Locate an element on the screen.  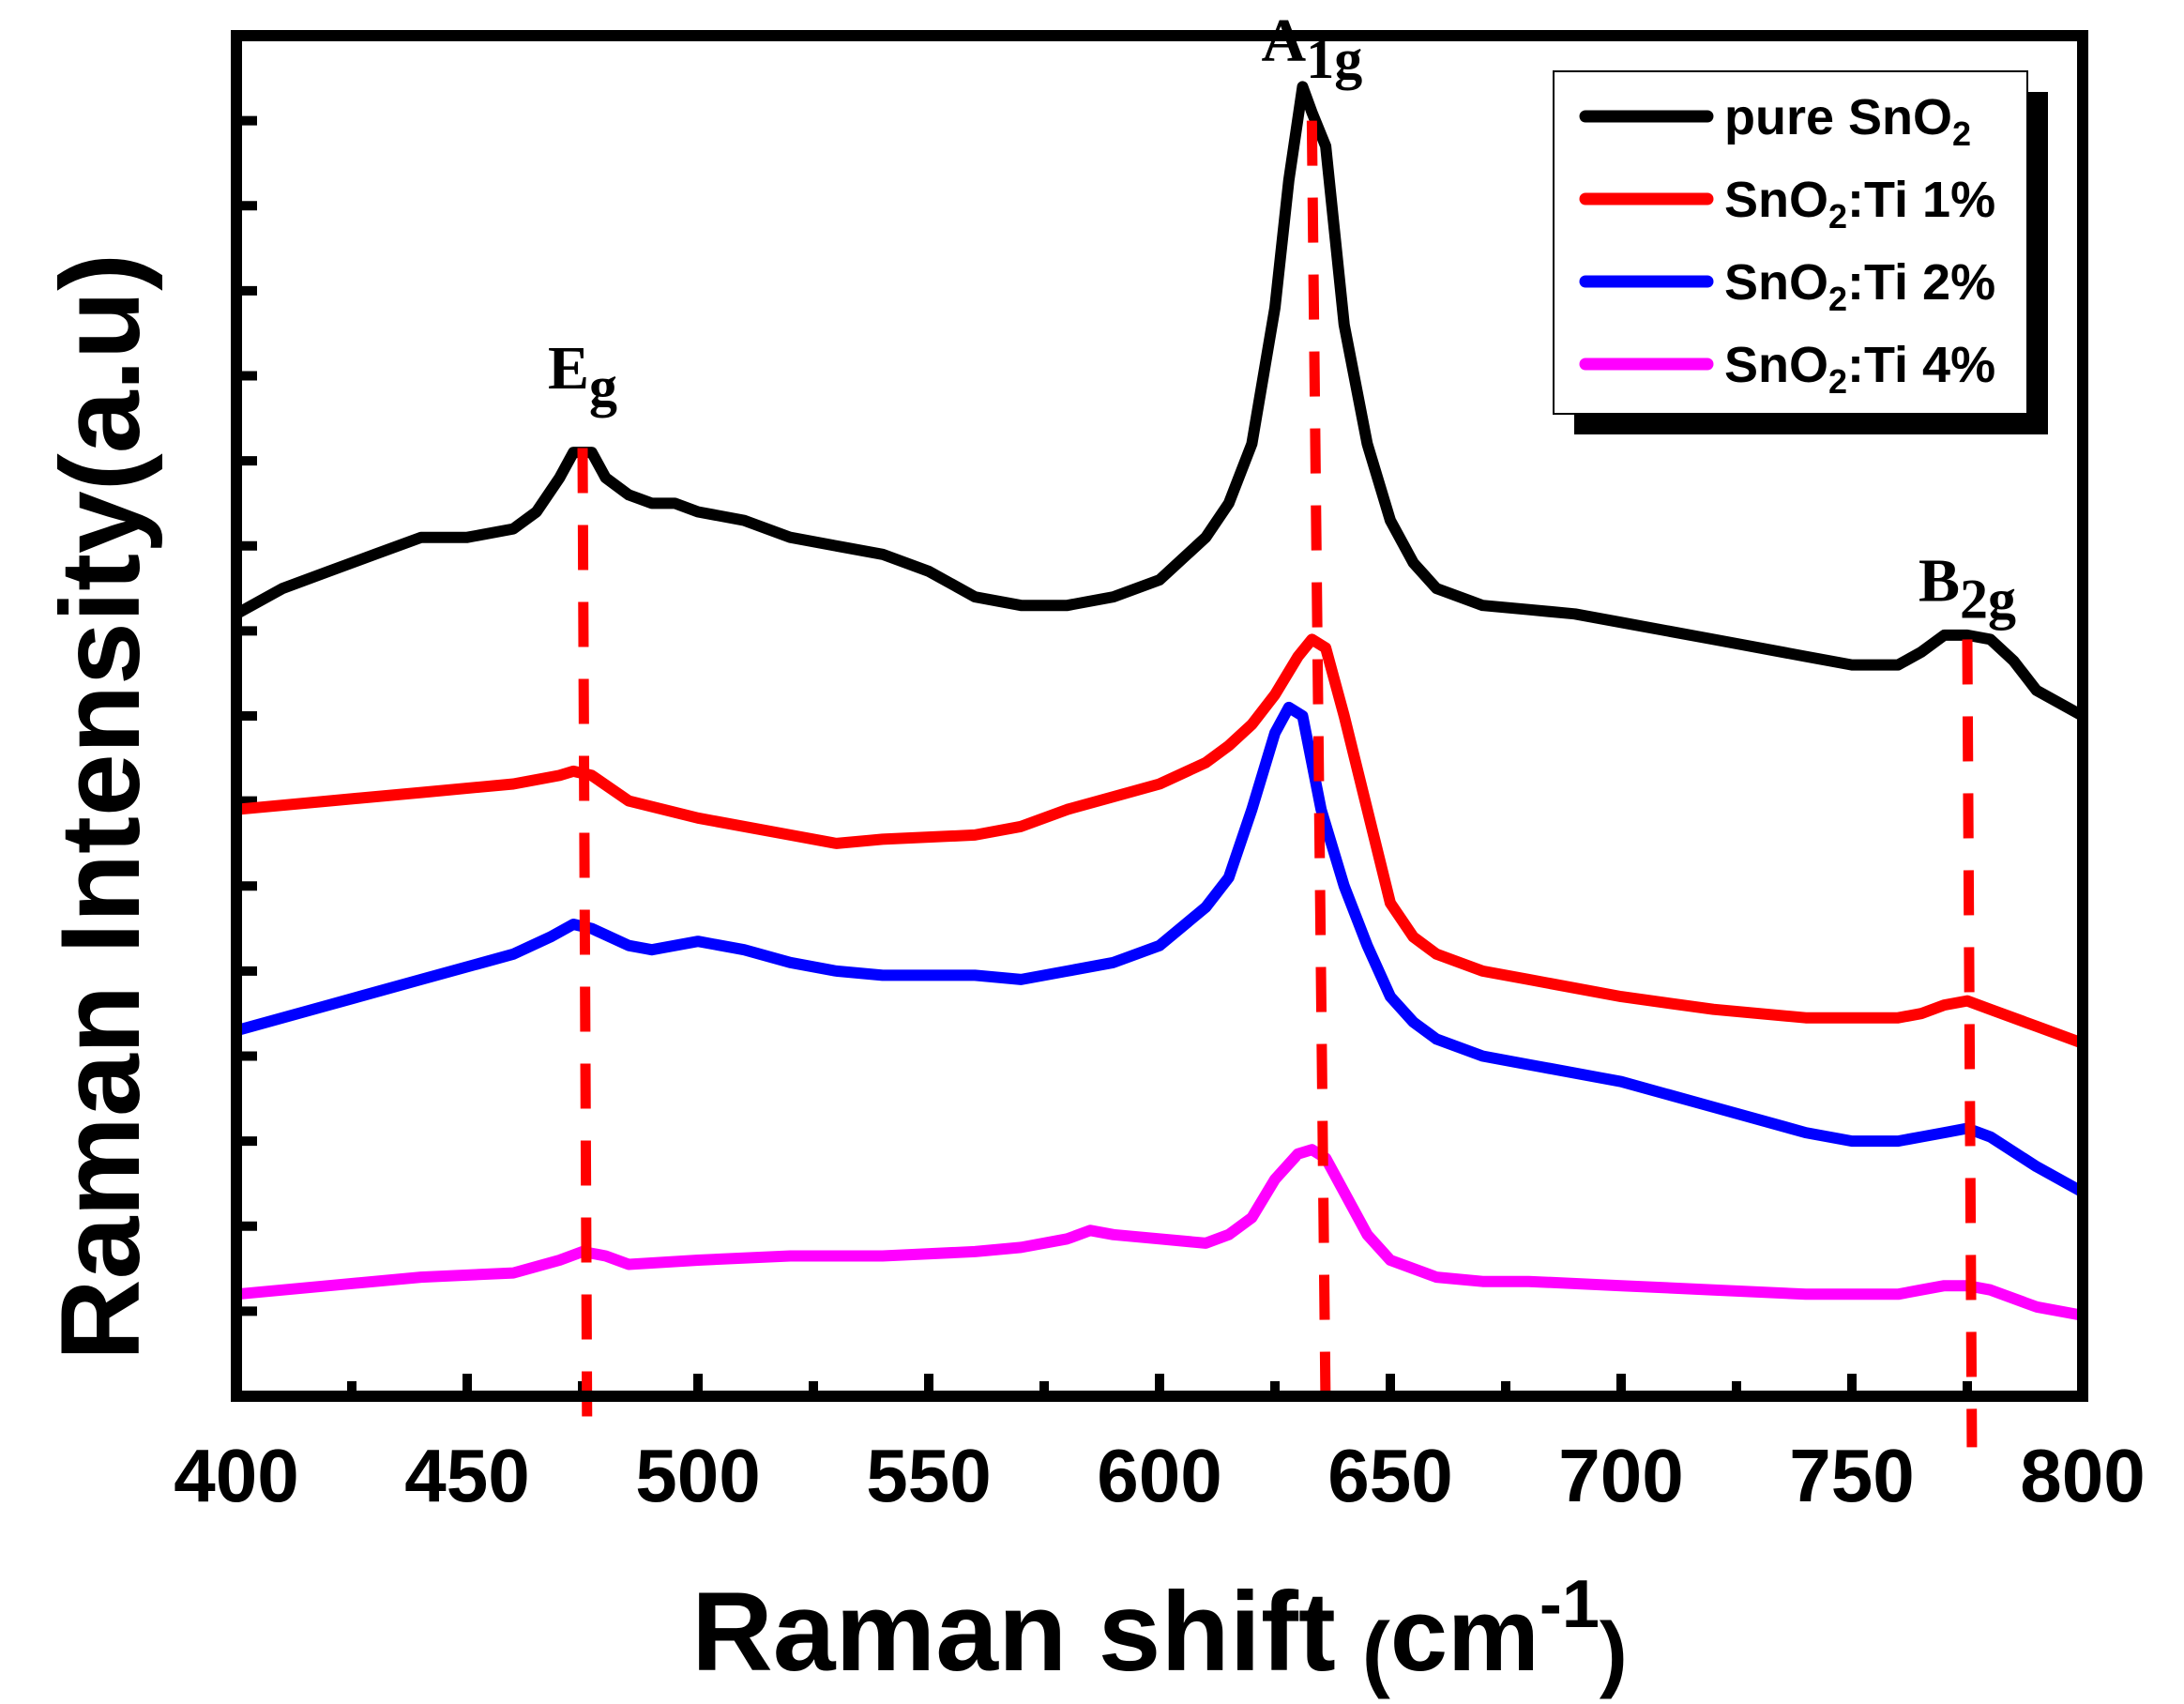
x-tick-label: 650 is located at coordinates (1389, 1475).